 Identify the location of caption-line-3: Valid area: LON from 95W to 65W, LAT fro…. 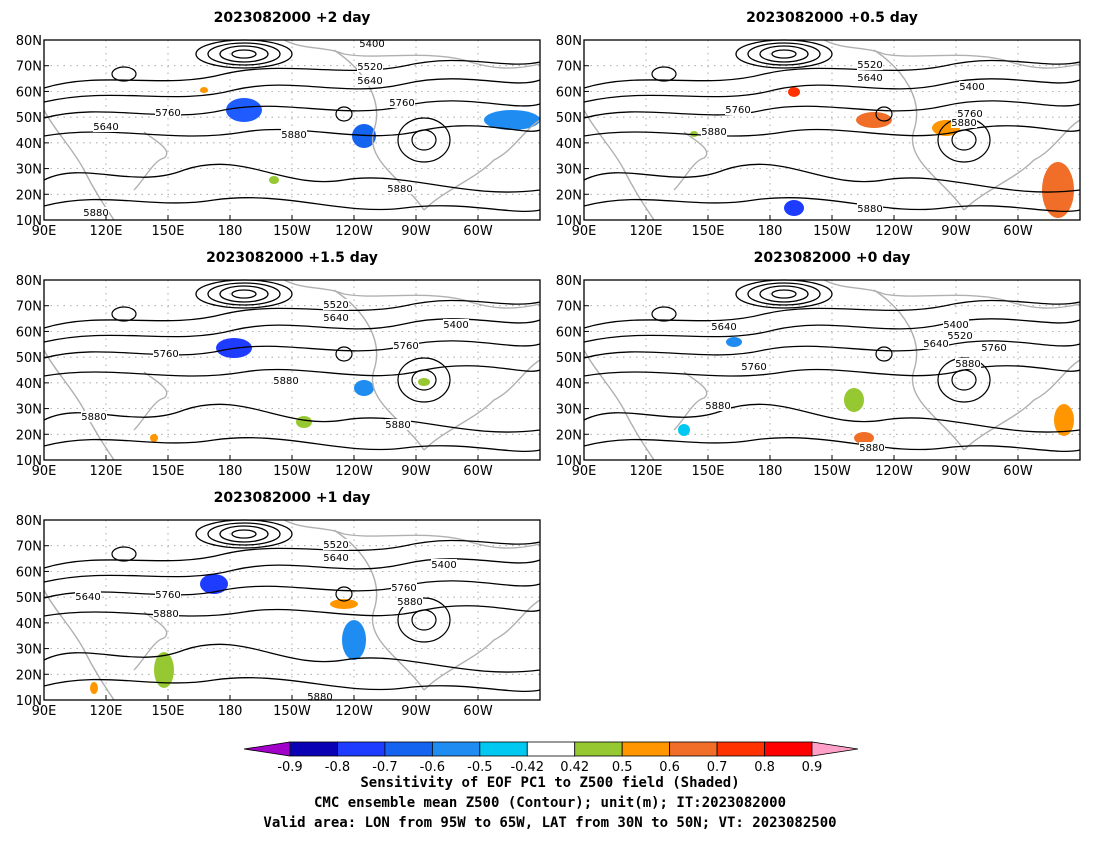
(550, 823).